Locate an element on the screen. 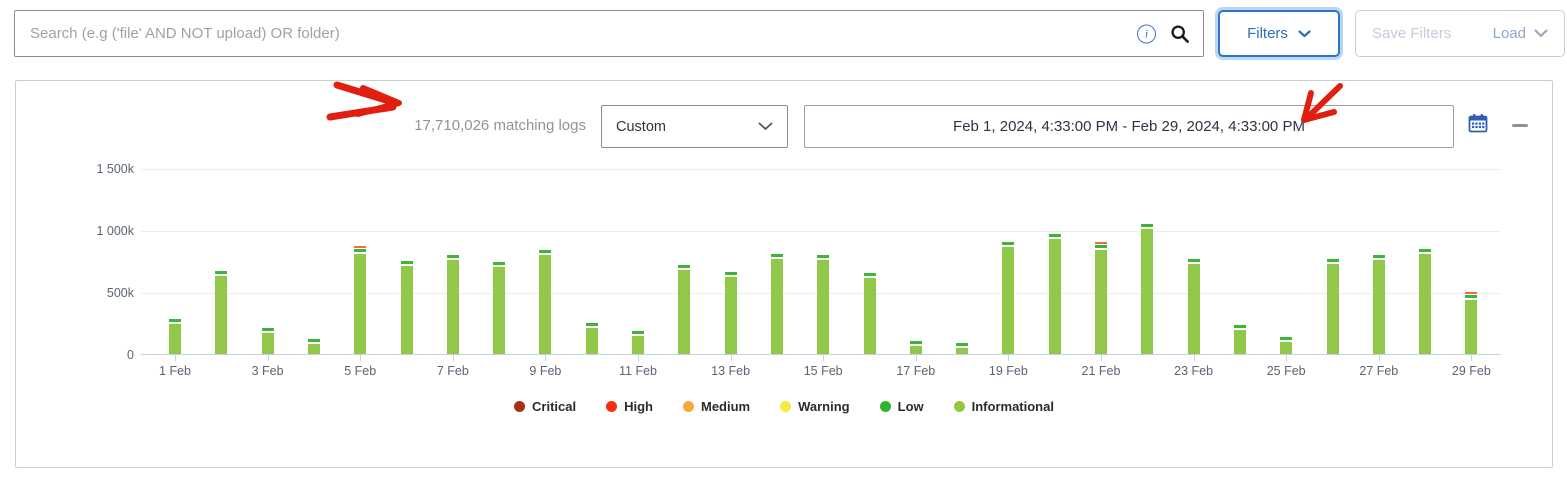 The height and width of the screenshot is (482, 1567). legend-item-informational: Informational is located at coordinates (1003, 406).